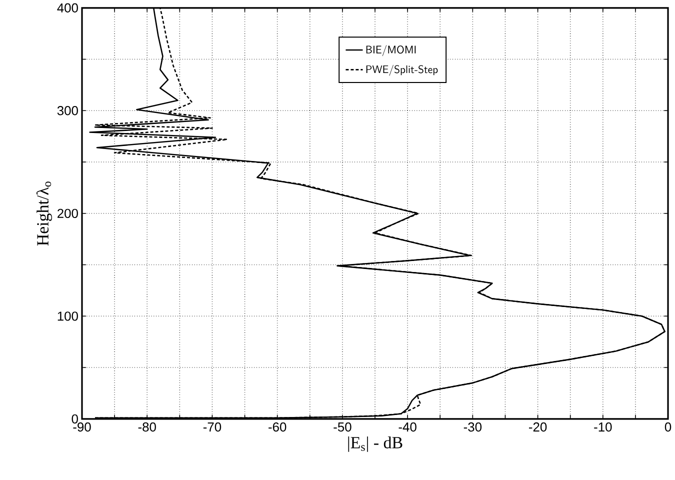 This screenshot has width=675, height=480. Describe the element at coordinates (343, 427) in the screenshot. I see `x-tick-label: -50` at that location.